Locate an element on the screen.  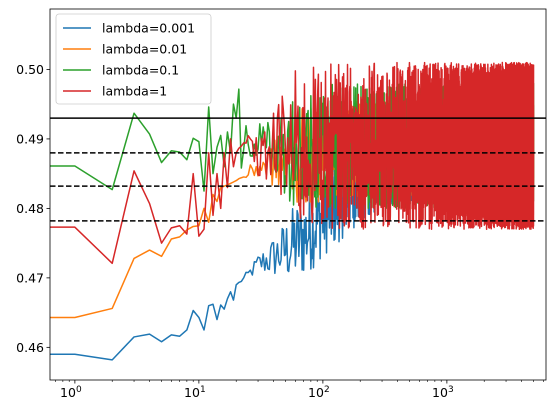
y-tick-label: 0.47 is located at coordinates (30, 277).